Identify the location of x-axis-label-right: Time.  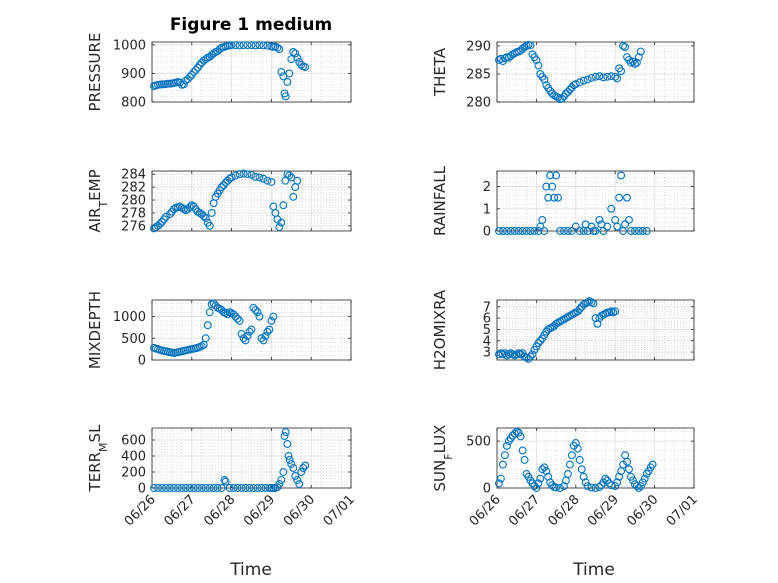
(593, 570).